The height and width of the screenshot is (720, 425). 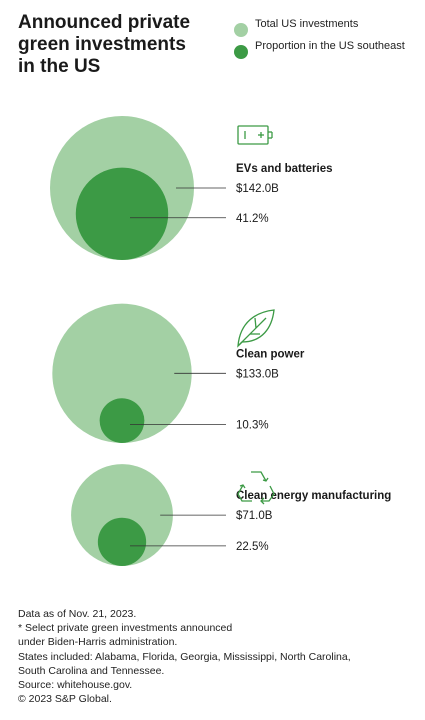 What do you see at coordinates (252, 426) in the screenshot?
I see `southeast-value-label: 10.3%` at bounding box center [252, 426].